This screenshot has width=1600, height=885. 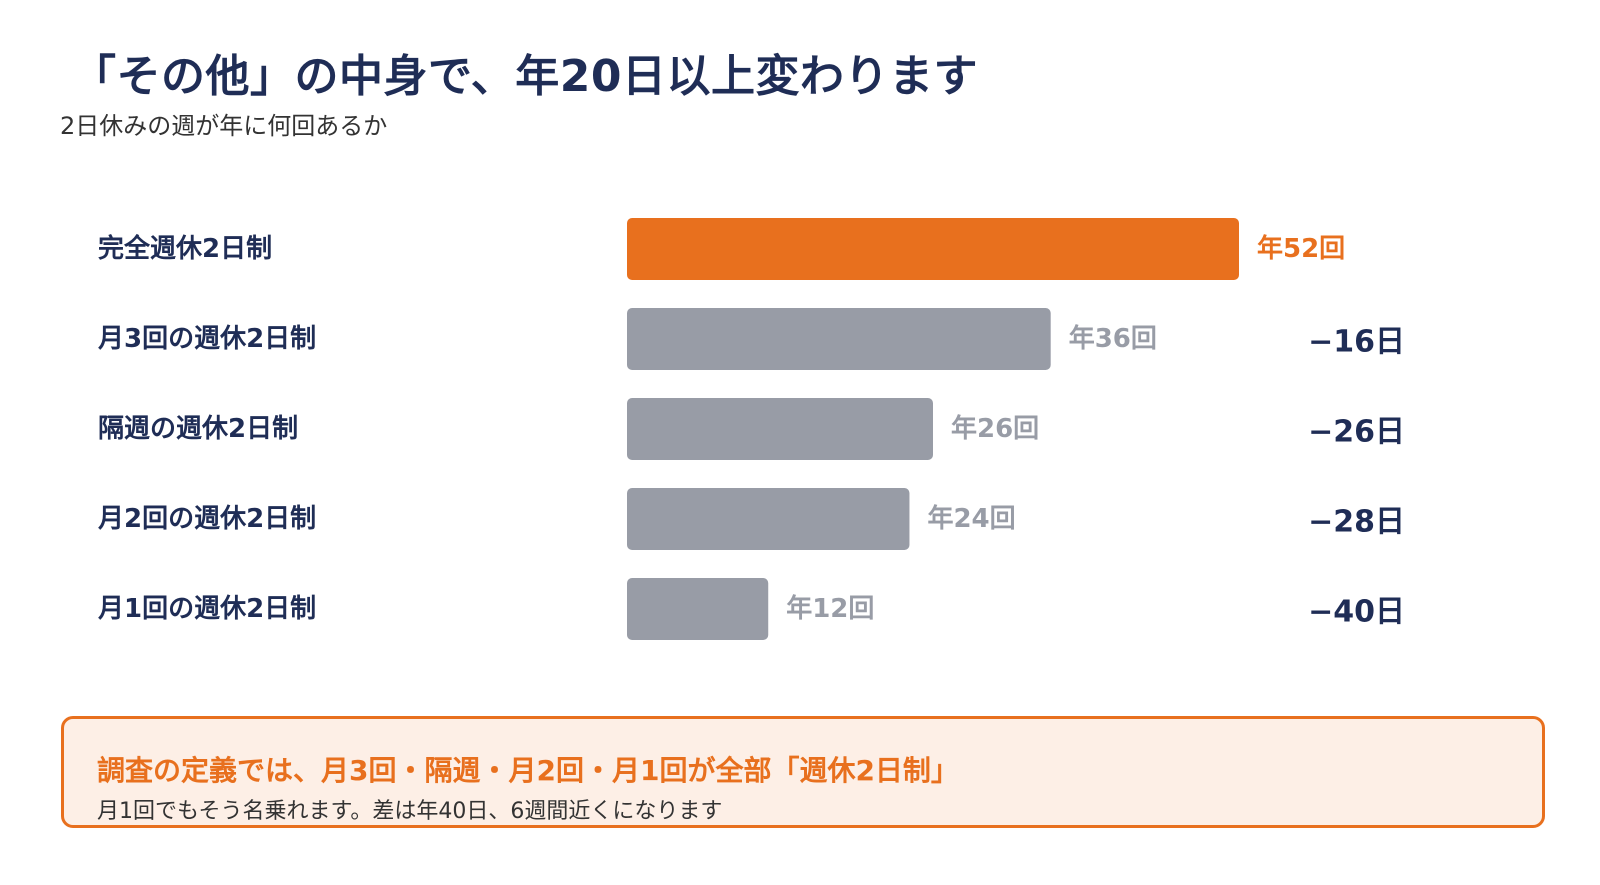 What do you see at coordinates (830, 608) in the screenshot?
I see `value-label: 年12回` at bounding box center [830, 608].